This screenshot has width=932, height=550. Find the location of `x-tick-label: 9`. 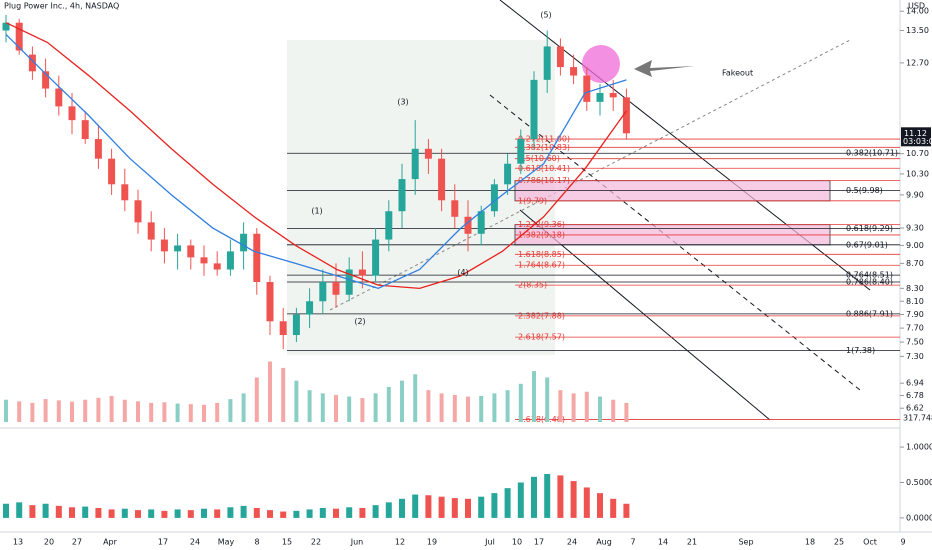

x-tick-label: 9 is located at coordinates (902, 542).